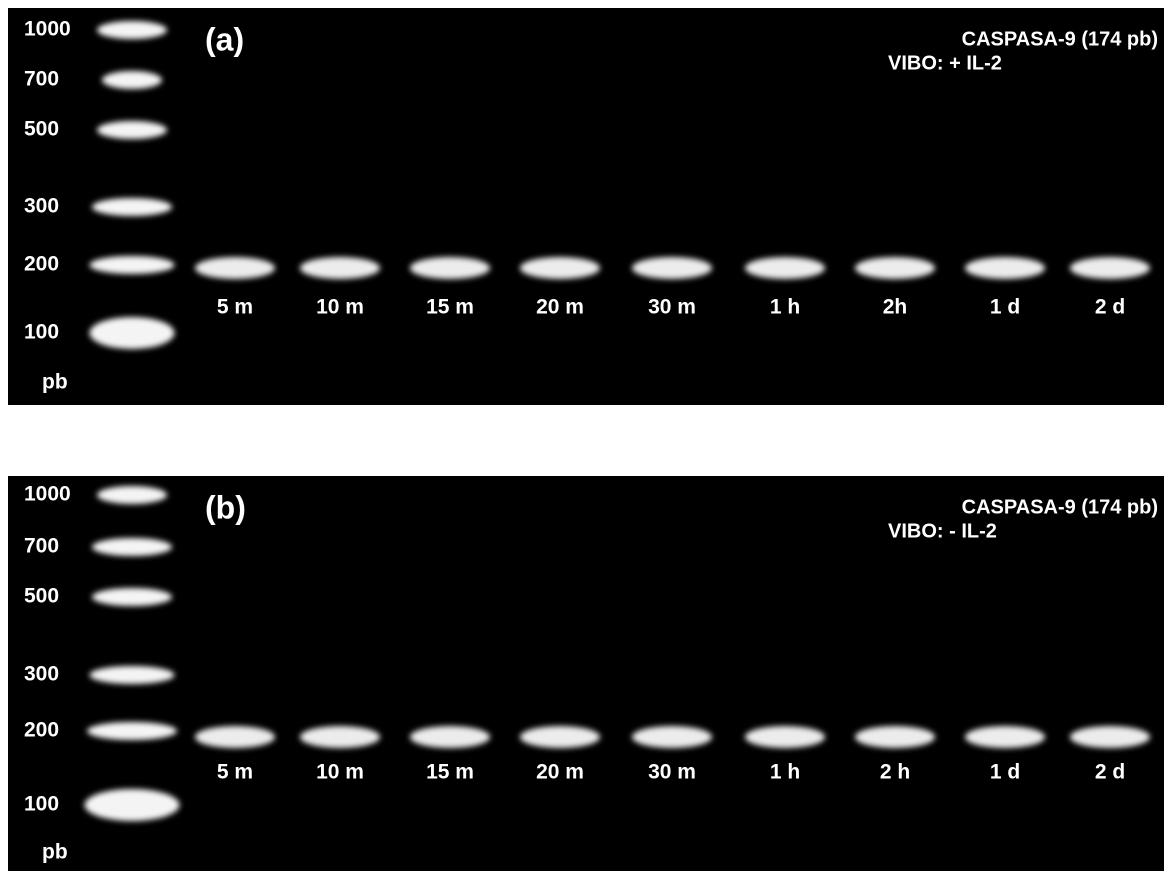 The height and width of the screenshot is (871, 1164). Describe the element at coordinates (895, 307) in the screenshot. I see `lane-label: 2h` at that location.